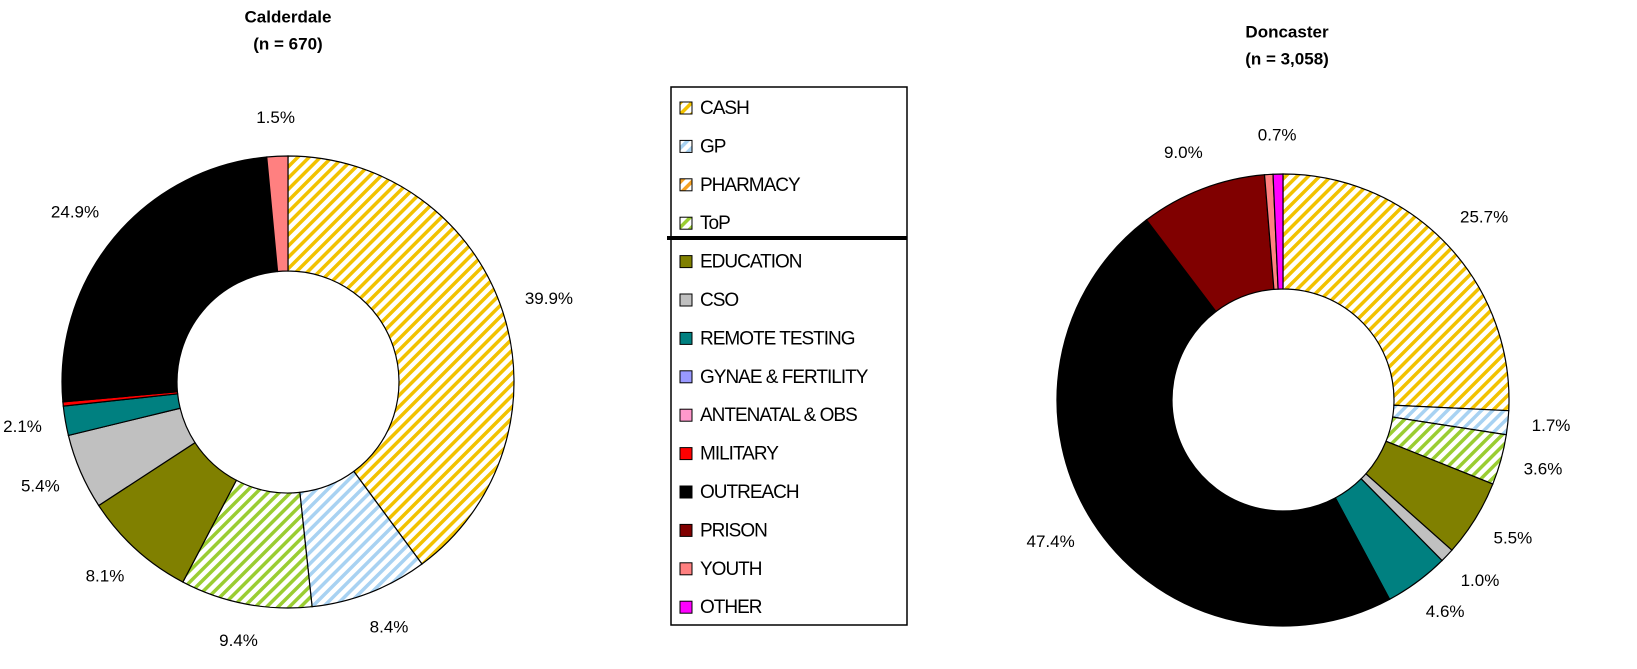 The height and width of the screenshot is (669, 1637). I want to click on data-label: 1.0%, so click(1480, 580).